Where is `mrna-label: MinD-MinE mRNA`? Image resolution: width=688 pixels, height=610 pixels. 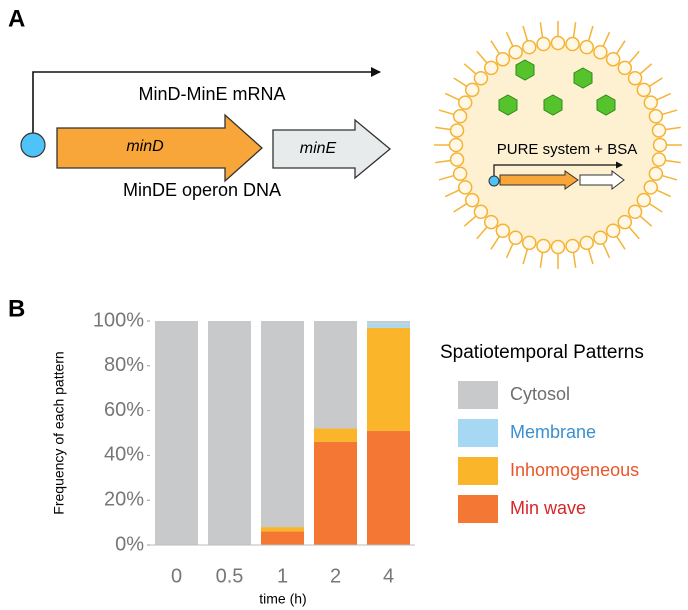 mrna-label: MinD-MinE mRNA is located at coordinates (211, 94).